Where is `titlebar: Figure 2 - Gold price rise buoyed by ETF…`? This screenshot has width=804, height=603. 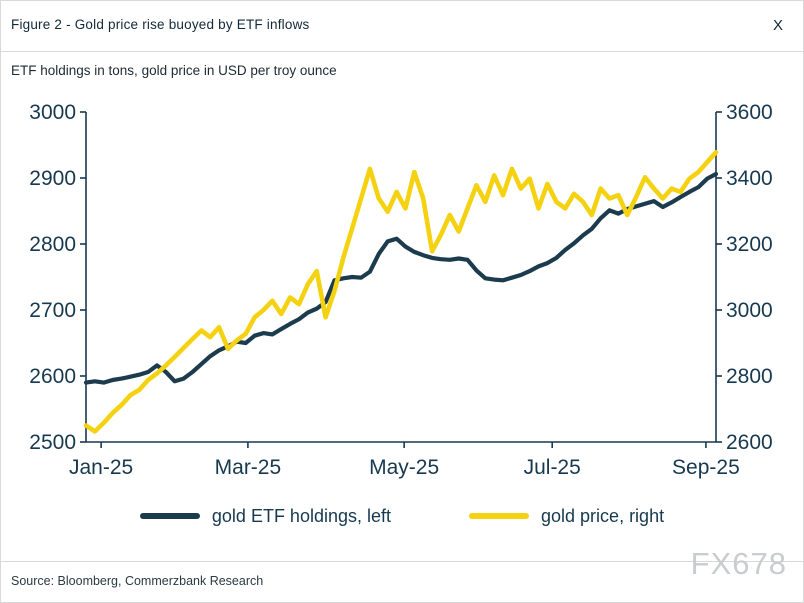
titlebar: Figure 2 - Gold price rise buoyed by ETF… is located at coordinates (402, 26).